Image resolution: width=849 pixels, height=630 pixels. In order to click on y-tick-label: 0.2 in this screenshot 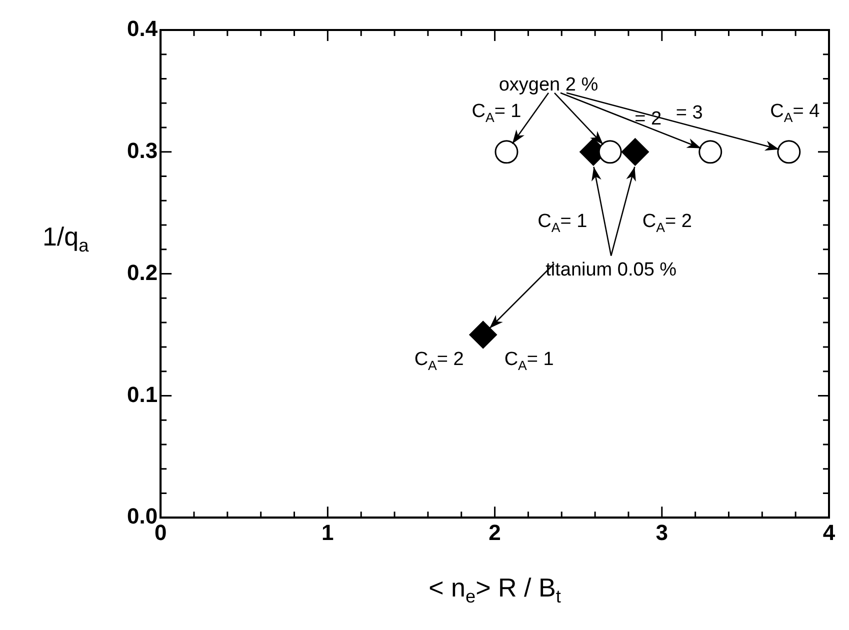, I will do `click(142, 272)`.